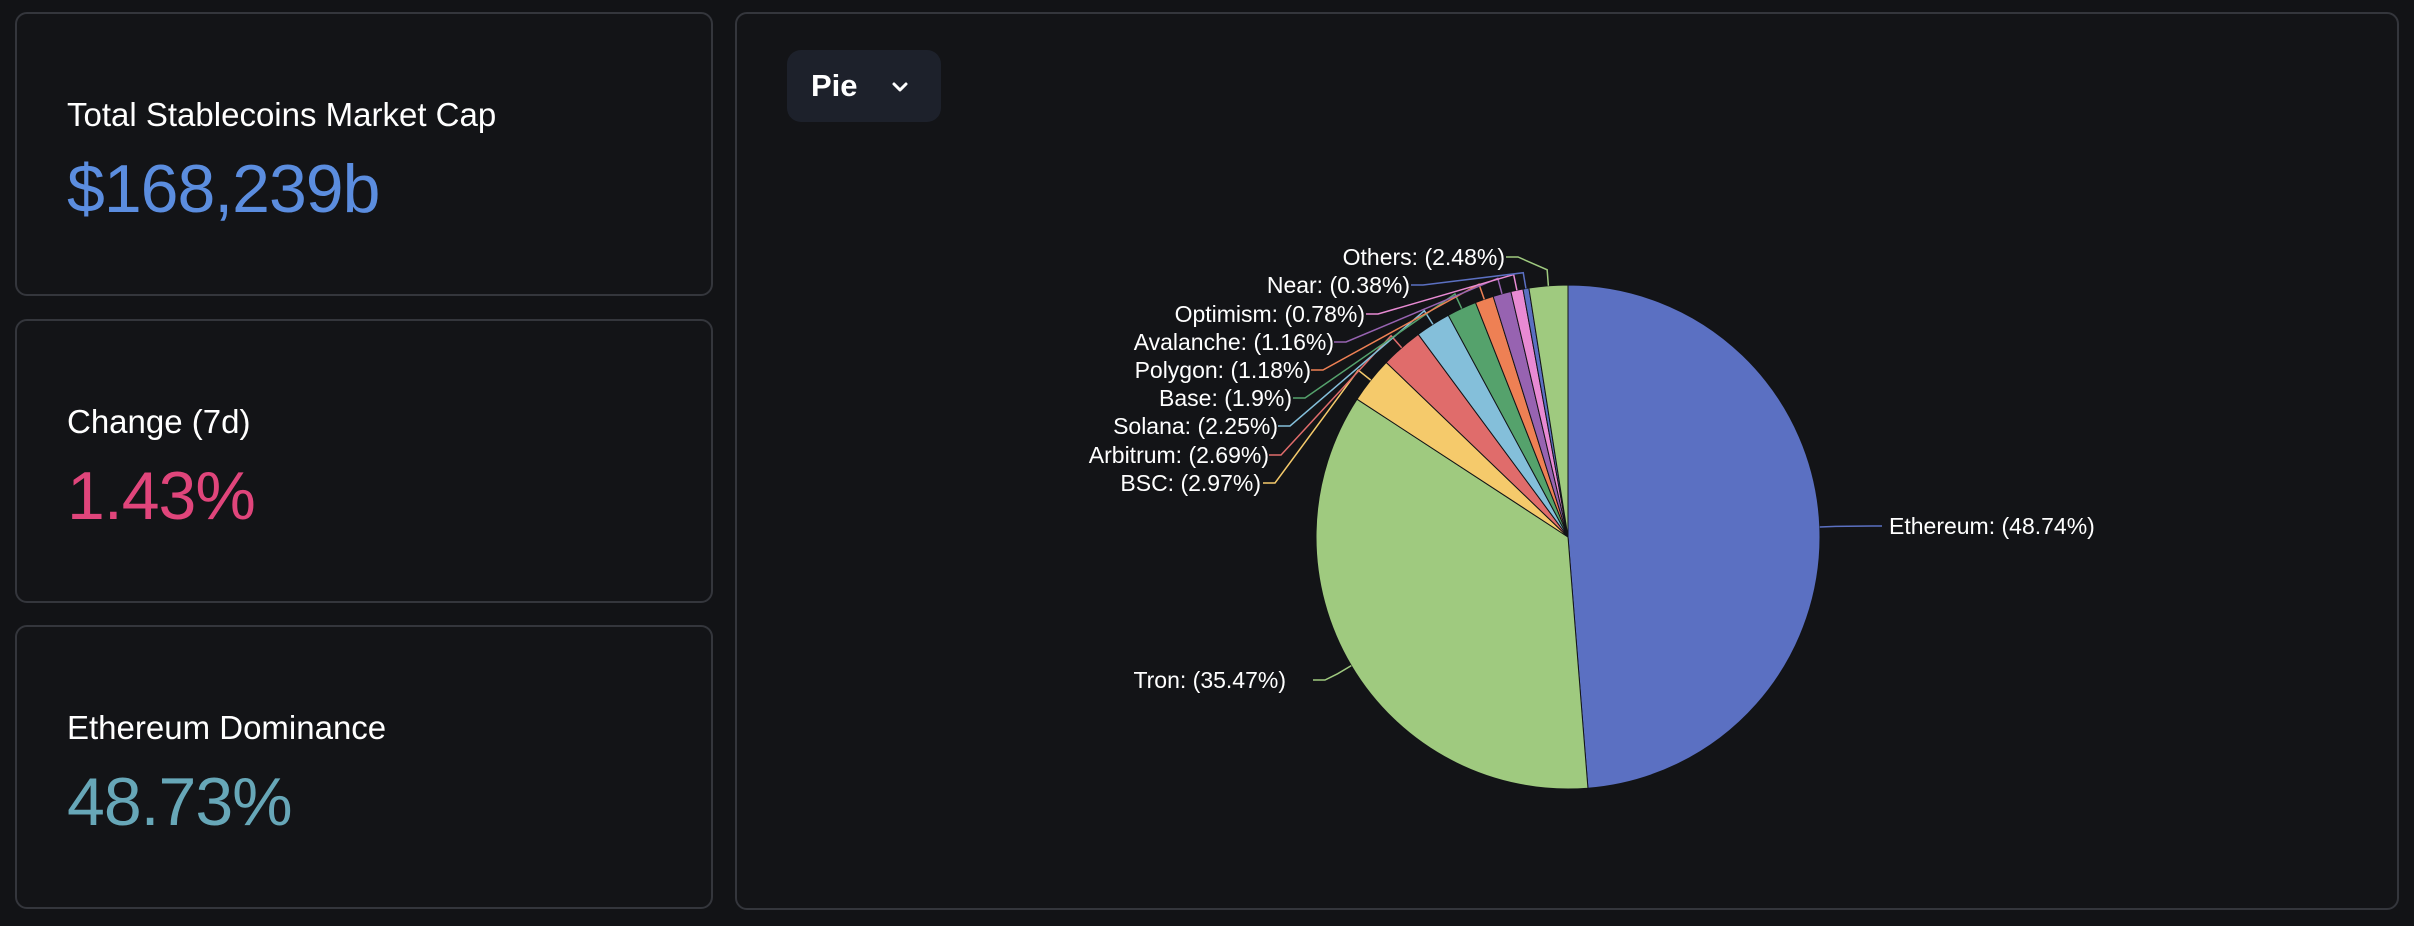 This screenshot has height=926, width=2414. What do you see at coordinates (227, 727) in the screenshot?
I see `stat-label: Ethereum Dominance` at bounding box center [227, 727].